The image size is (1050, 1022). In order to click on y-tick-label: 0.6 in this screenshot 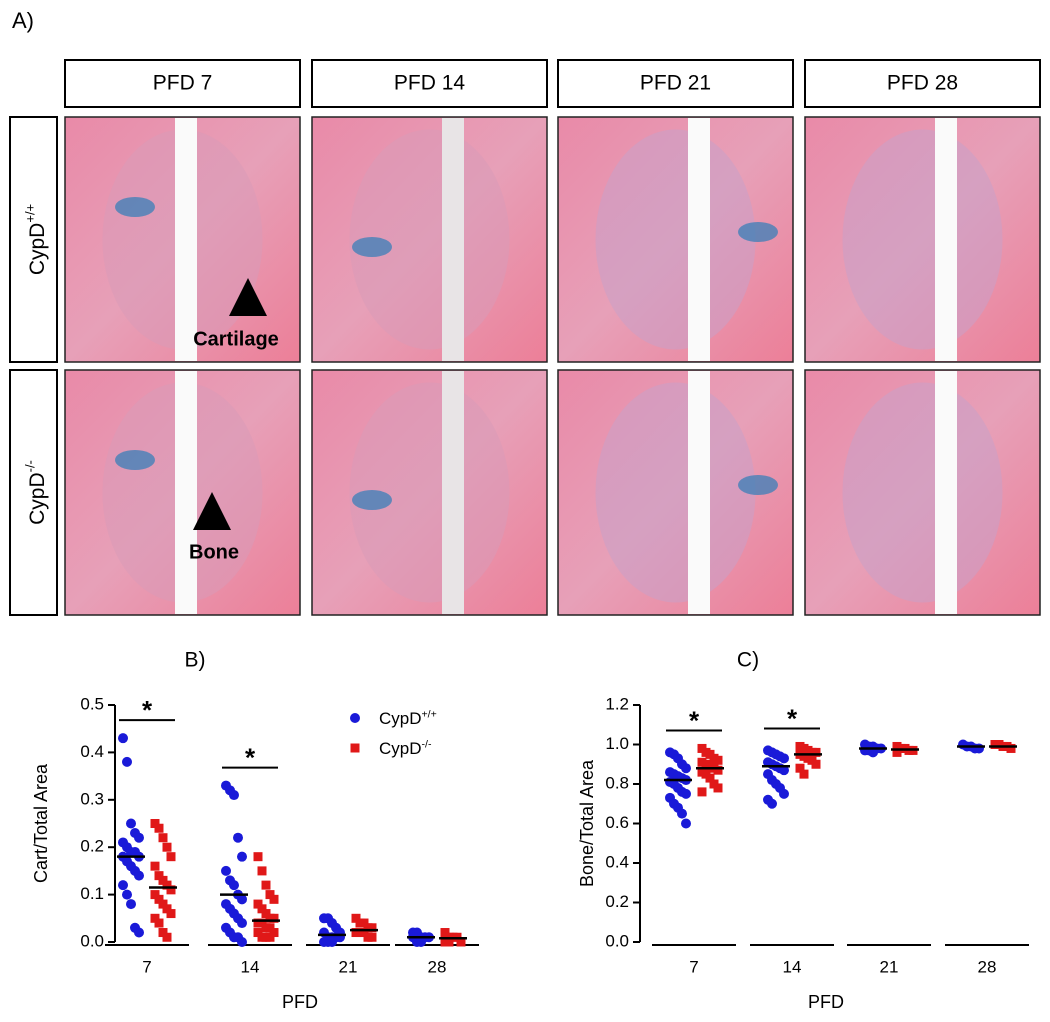, I will do `click(617, 822)`.